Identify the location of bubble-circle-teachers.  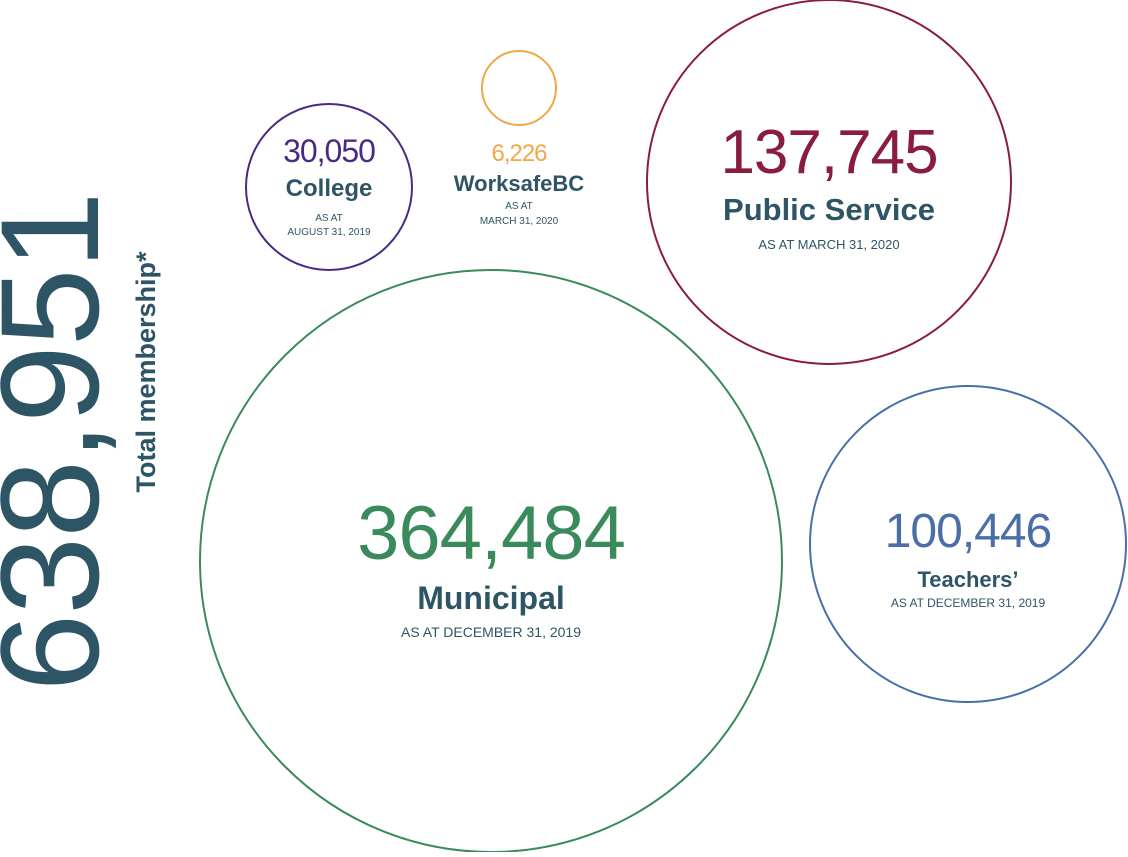
(968, 544).